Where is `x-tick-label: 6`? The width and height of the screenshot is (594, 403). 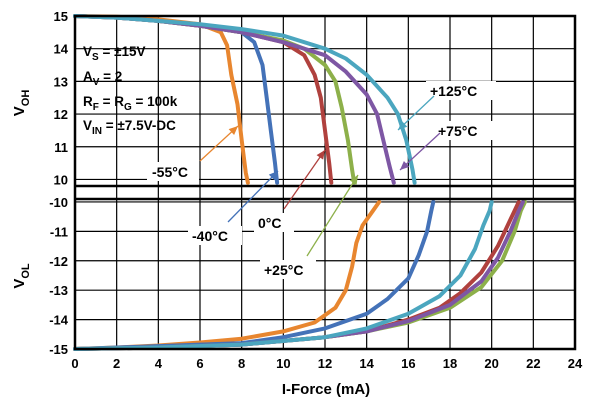 x-tick-label: 6 is located at coordinates (199, 363).